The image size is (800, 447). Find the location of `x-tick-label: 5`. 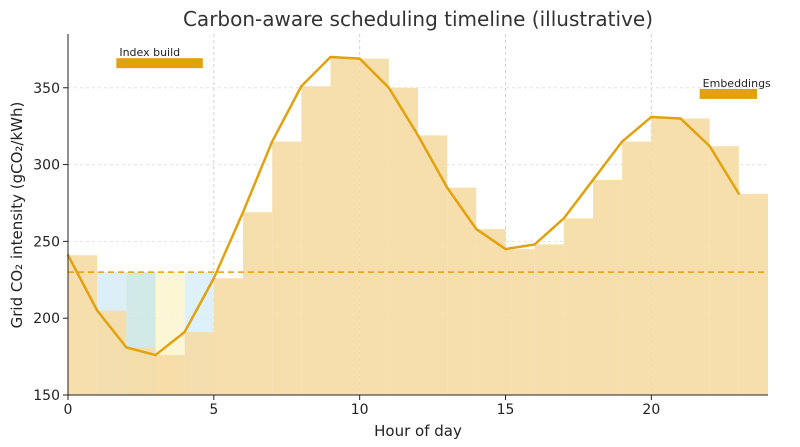

x-tick-label: 5 is located at coordinates (213, 410).